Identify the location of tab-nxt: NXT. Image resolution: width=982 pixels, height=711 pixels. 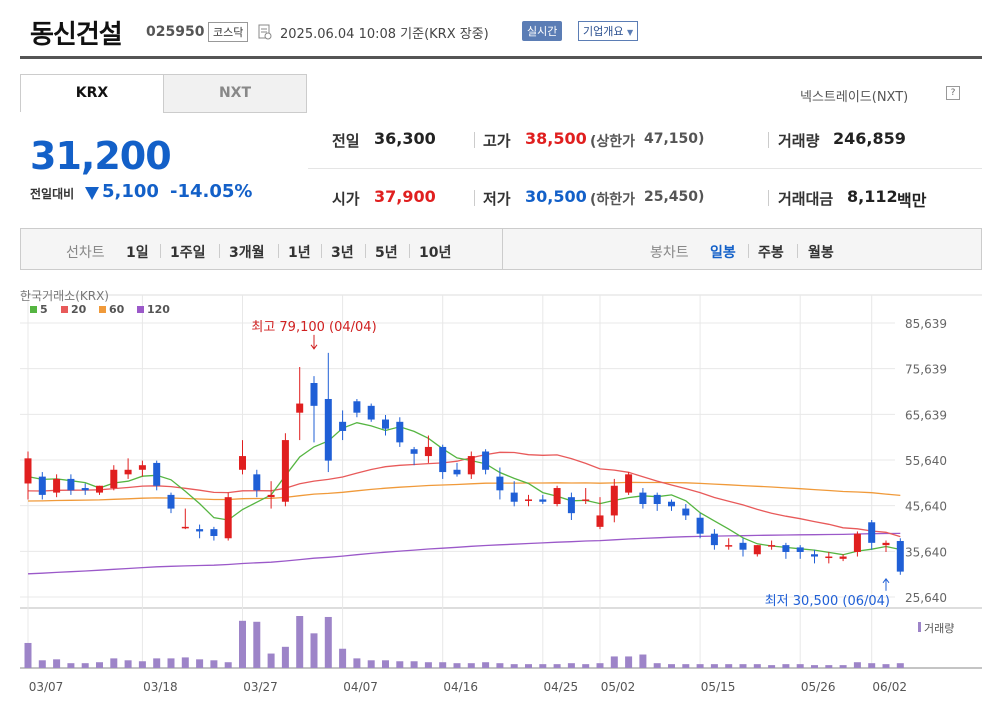
(235, 93).